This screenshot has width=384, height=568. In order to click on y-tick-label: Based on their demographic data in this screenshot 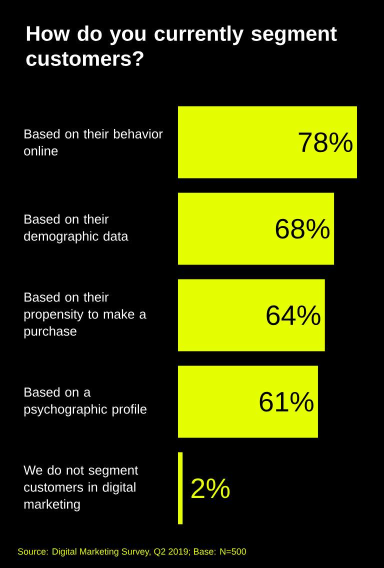, I will do `click(76, 229)`.